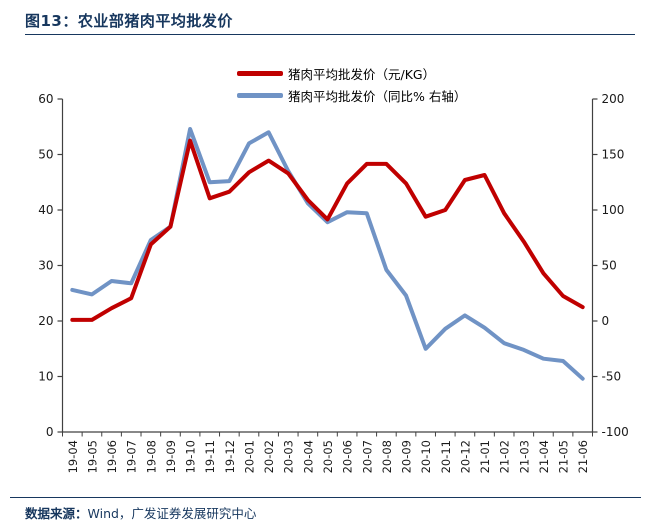 The height and width of the screenshot is (526, 651). What do you see at coordinates (260, 95) in the screenshot?
I see `legend-line-blue-icon` at bounding box center [260, 95].